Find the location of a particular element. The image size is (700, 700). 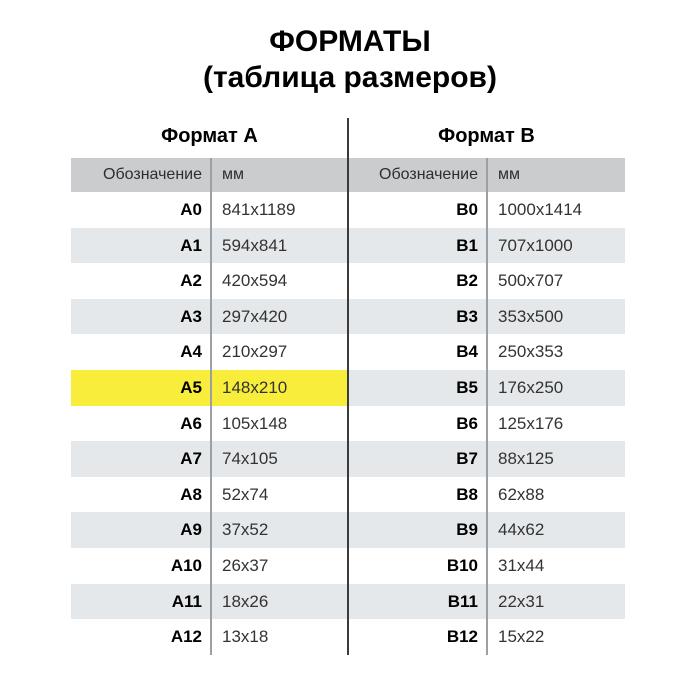

row-designation: A7 is located at coordinates (191, 459).